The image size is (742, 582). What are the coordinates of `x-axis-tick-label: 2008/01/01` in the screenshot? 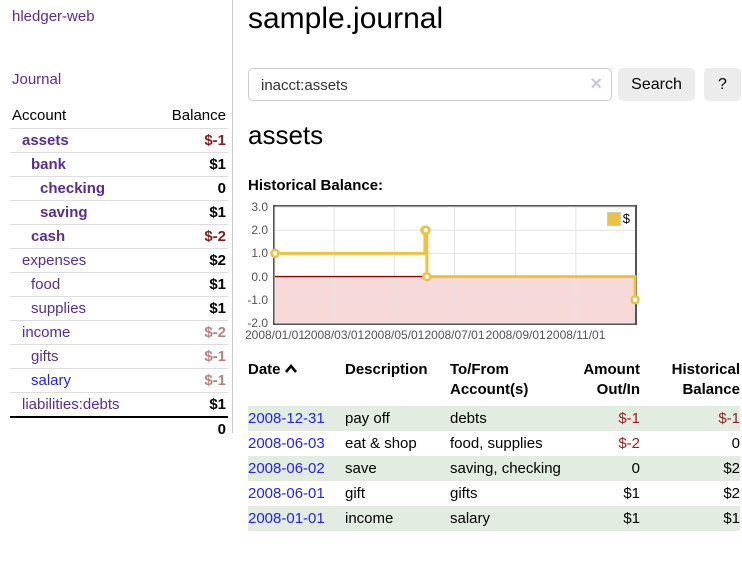 It's located at (275, 335).